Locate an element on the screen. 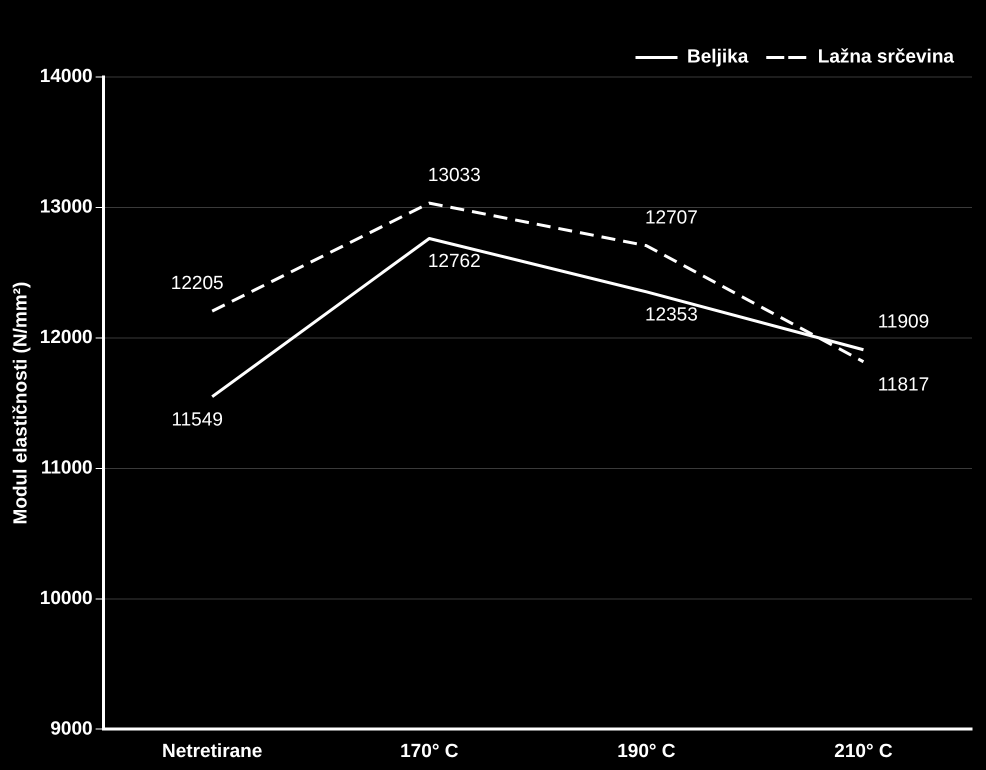  x-tick-label: Netretirane is located at coordinates (212, 751).